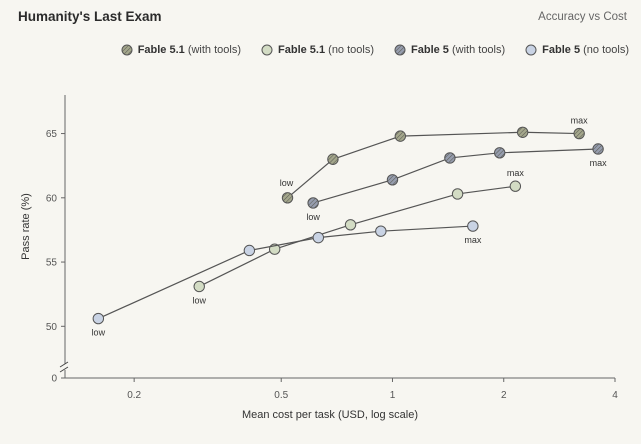  I want to click on x-tick-label: 1, so click(393, 395).